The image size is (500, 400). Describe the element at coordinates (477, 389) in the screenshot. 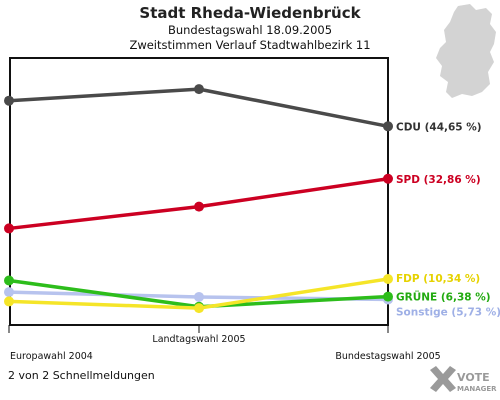

I see `logo-line-2: MANAGER` at that location.